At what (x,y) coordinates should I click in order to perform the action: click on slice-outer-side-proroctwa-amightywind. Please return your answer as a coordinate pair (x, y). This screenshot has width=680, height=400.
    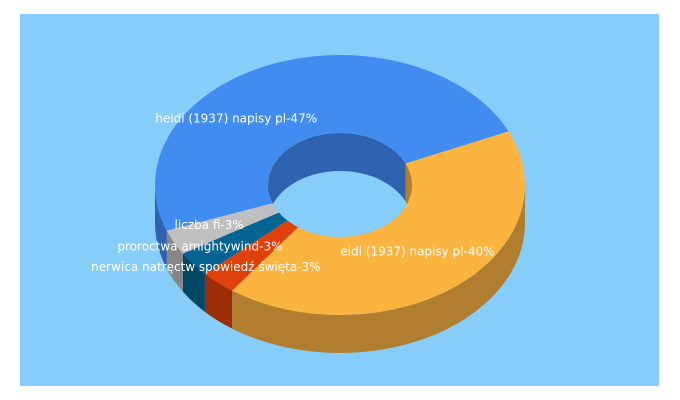
    Looking at the image, I should click on (193, 282).